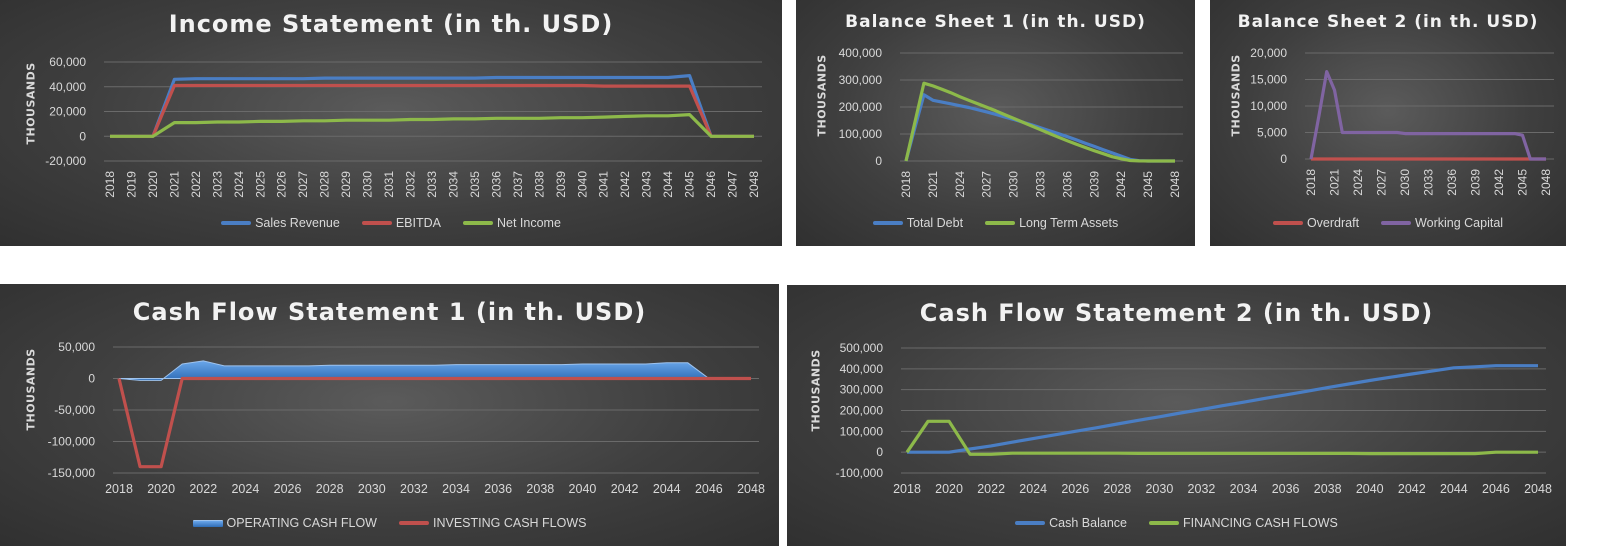  What do you see at coordinates (1202, 489) in the screenshot?
I see `x-tick-label: 2032` at bounding box center [1202, 489].